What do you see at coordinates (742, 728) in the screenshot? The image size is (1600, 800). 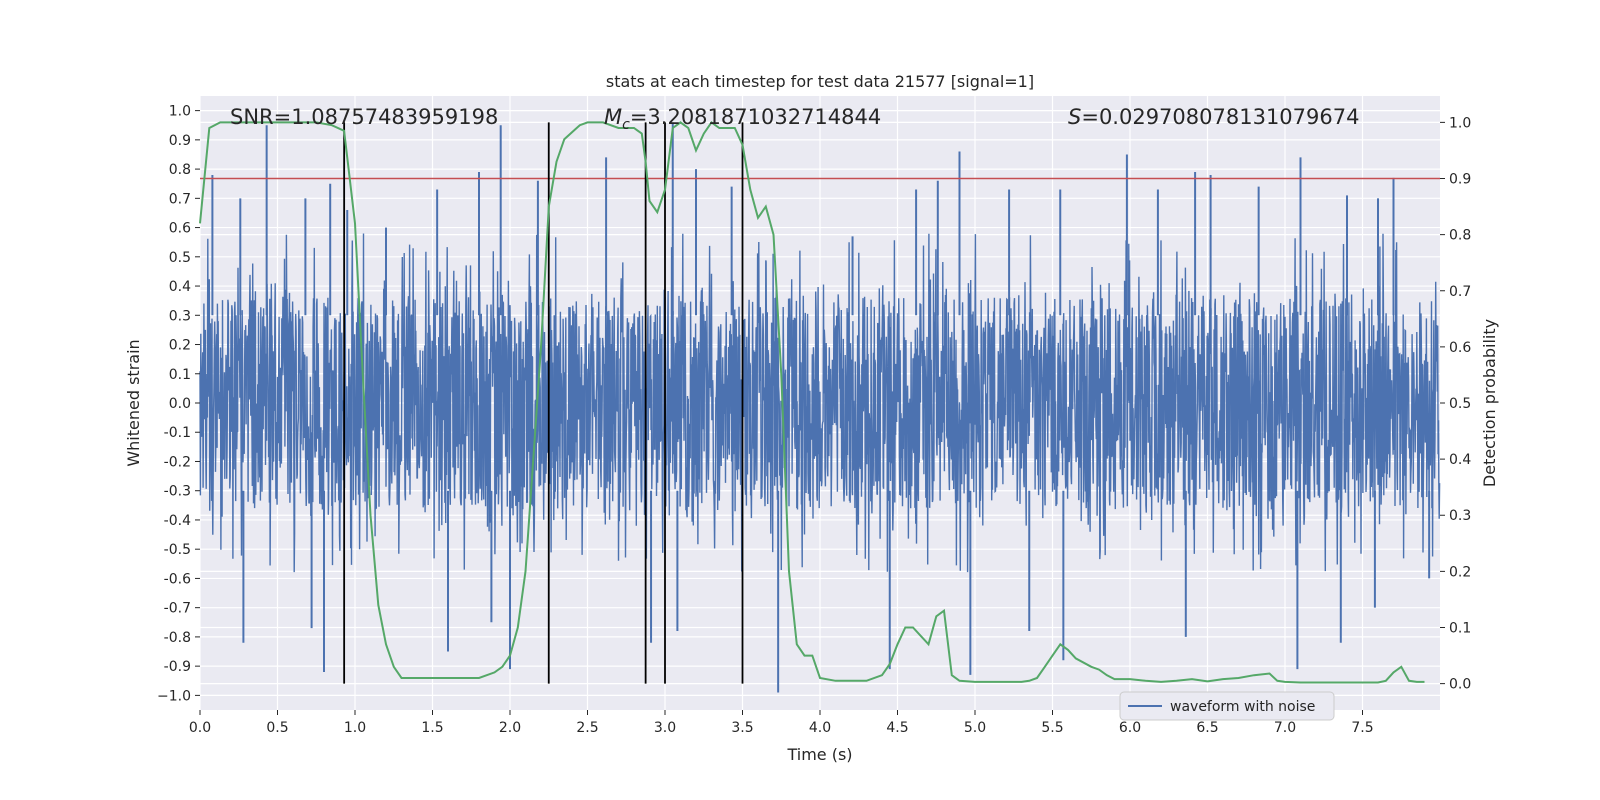 I see `x-tick-label-7: 3.5` at bounding box center [742, 728].